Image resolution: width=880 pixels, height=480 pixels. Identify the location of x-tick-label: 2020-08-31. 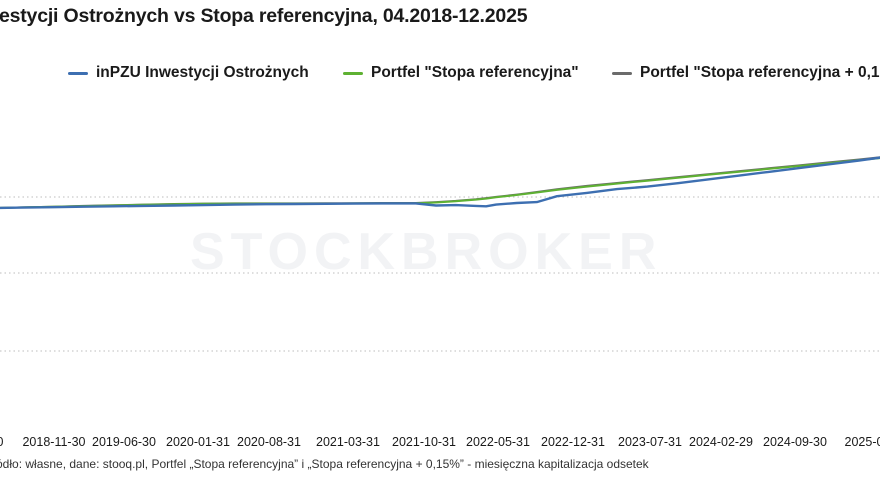
(269, 442).